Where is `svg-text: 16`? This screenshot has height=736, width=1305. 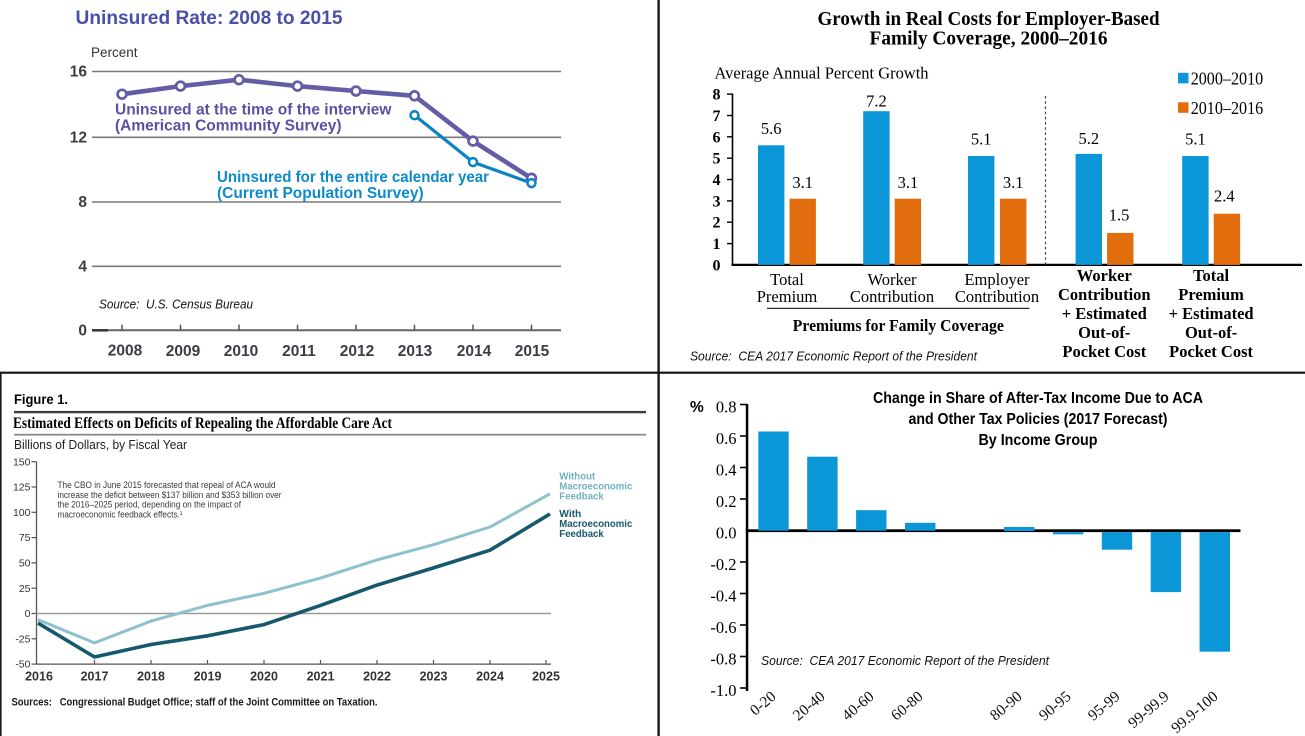 svg-text: 16 is located at coordinates (79, 72).